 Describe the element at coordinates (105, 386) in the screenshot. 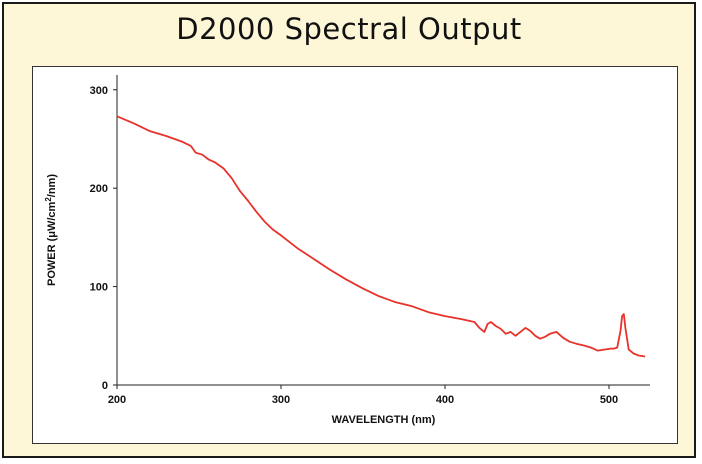

I see `y-tick-label: 0` at that location.